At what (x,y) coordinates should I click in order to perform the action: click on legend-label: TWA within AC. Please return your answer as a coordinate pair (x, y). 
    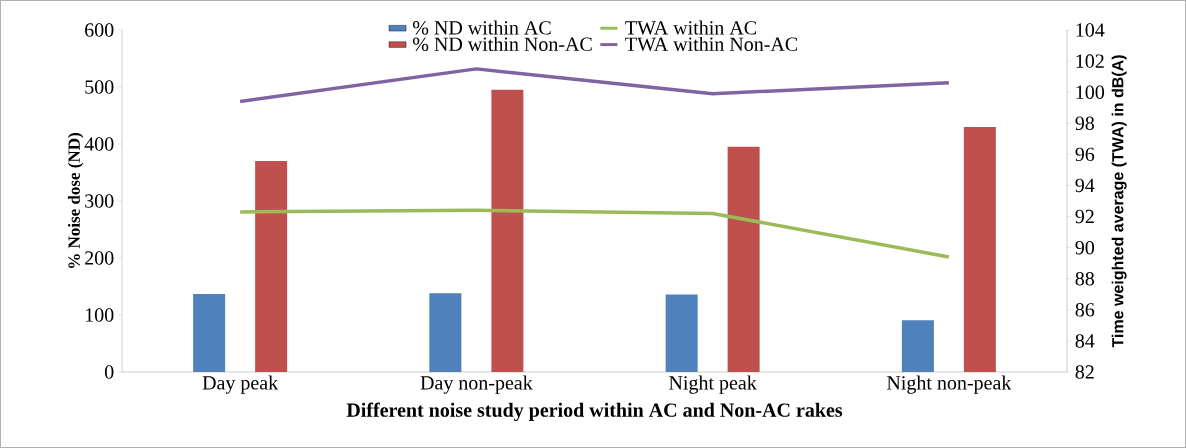
    Looking at the image, I should click on (690, 27).